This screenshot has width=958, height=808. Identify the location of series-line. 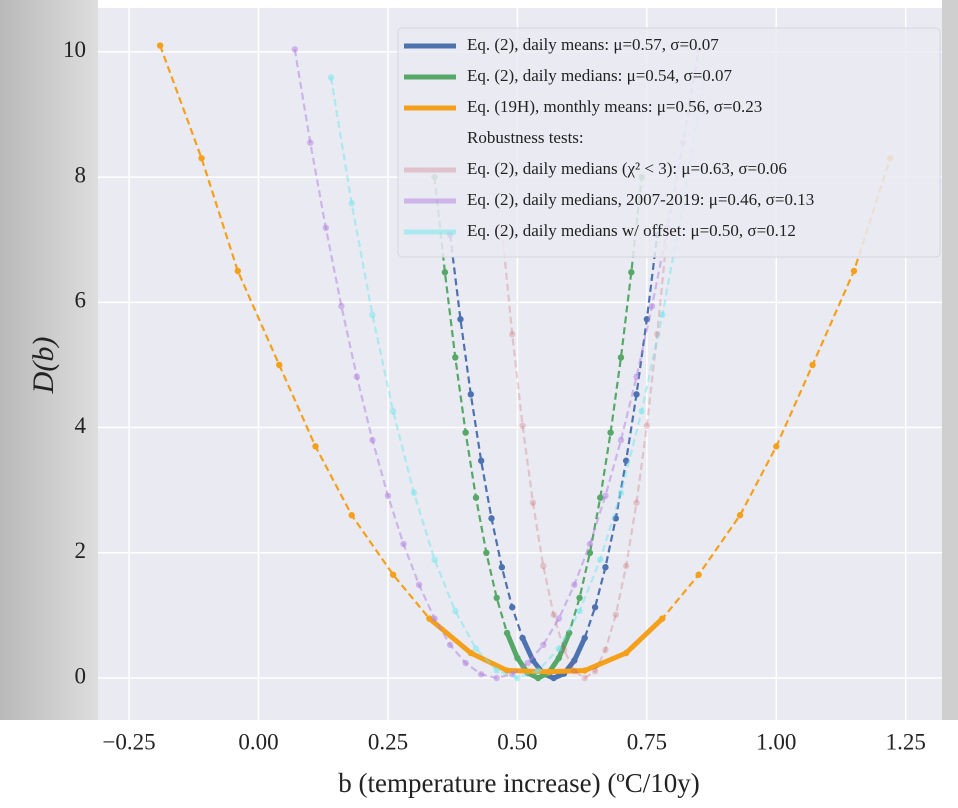
(584, 454).